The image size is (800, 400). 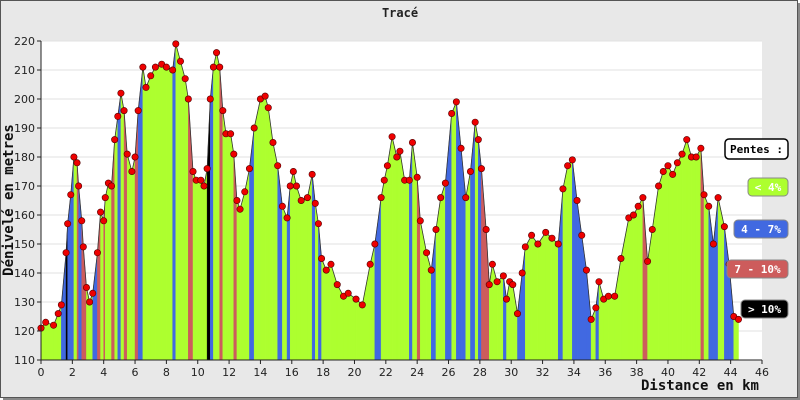 I want to click on x-tick-label: 44, so click(x=731, y=372).